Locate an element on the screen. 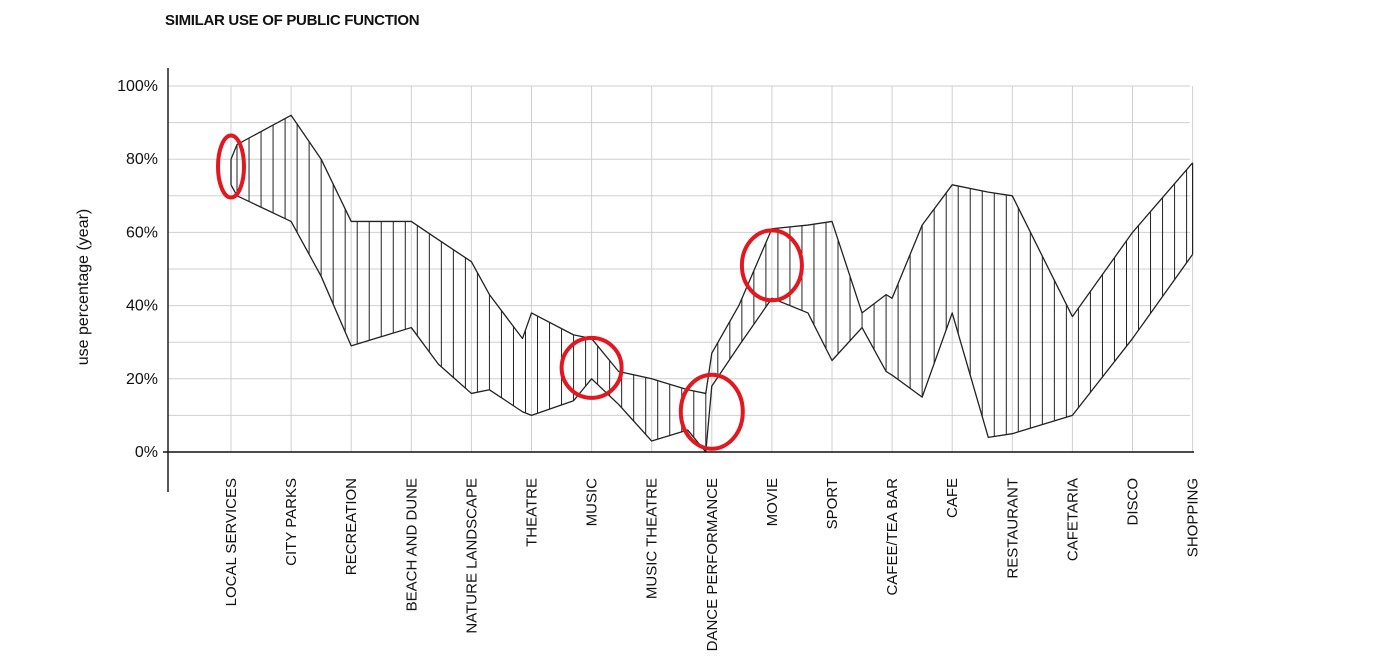 The image size is (1399, 664). x-tick-label: DANCE PERFORMANCE is located at coordinates (712, 564).